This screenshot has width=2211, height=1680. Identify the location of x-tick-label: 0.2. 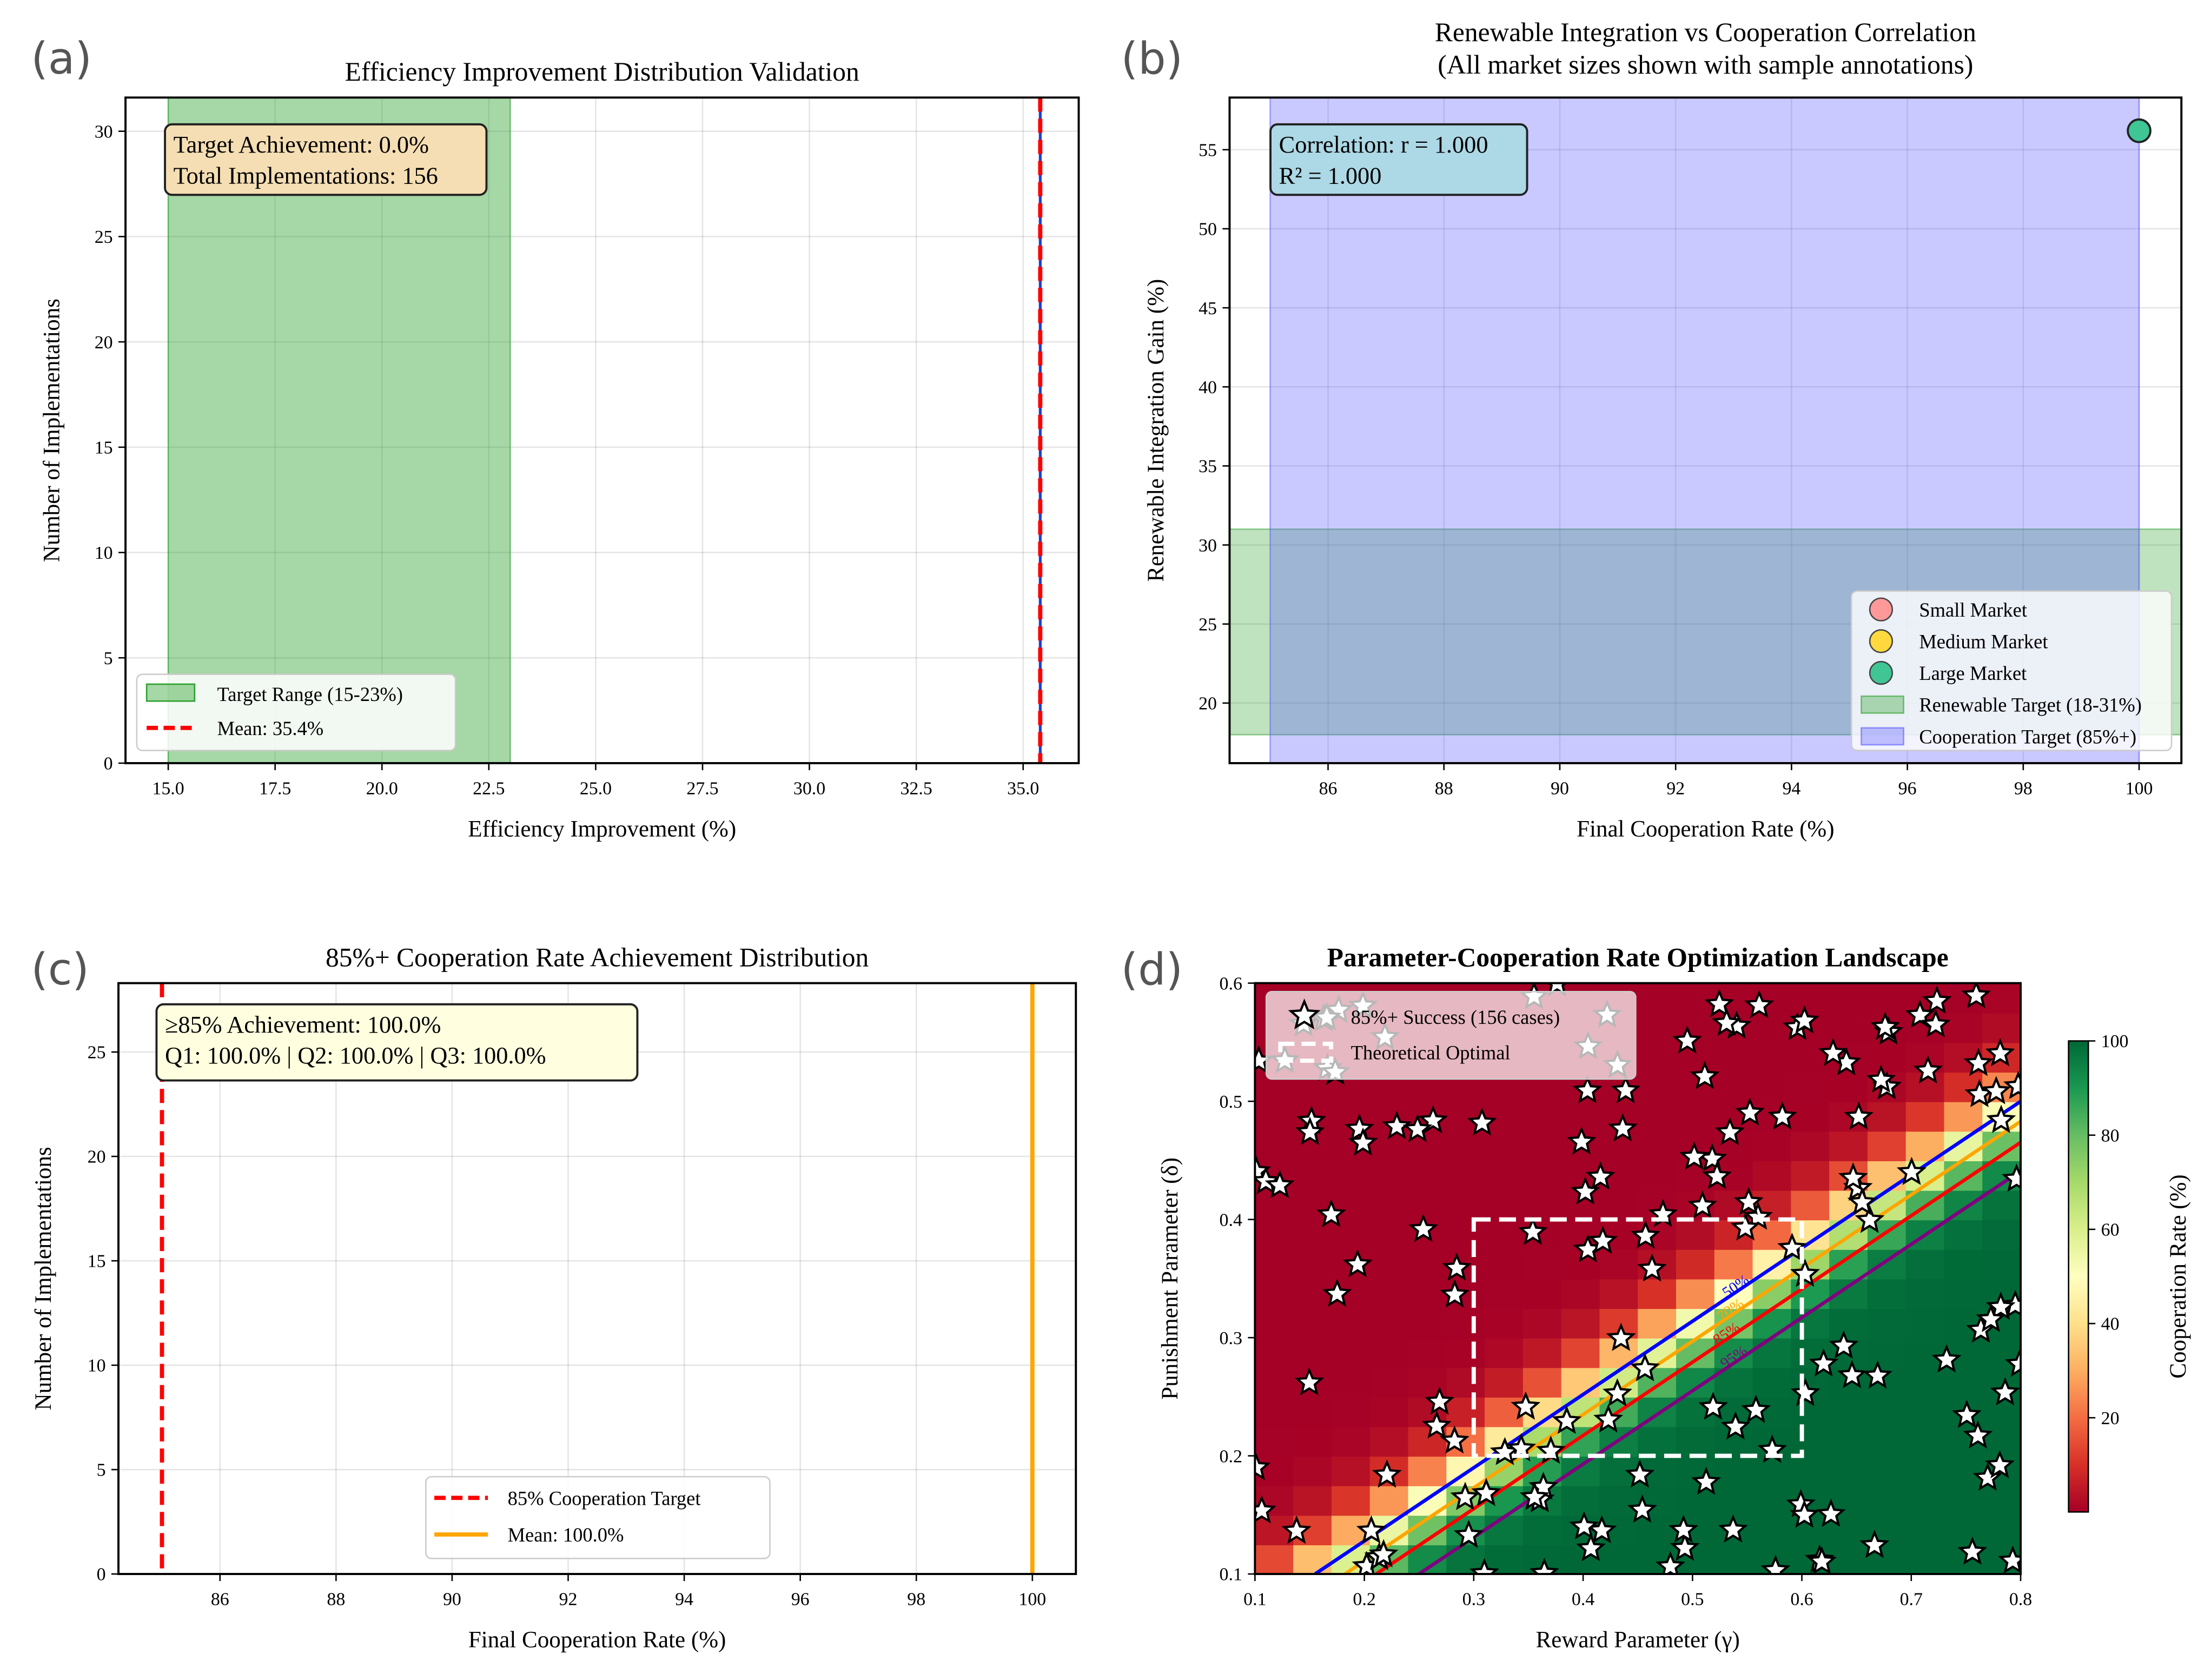
(1364, 1599).